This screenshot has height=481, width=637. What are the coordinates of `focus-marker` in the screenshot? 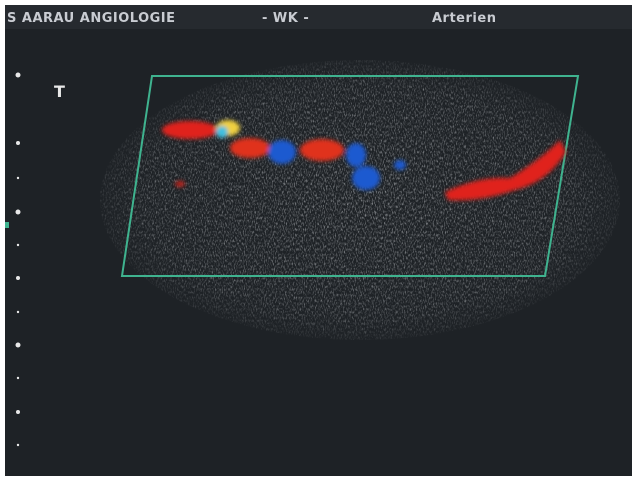 It's located at (7, 225).